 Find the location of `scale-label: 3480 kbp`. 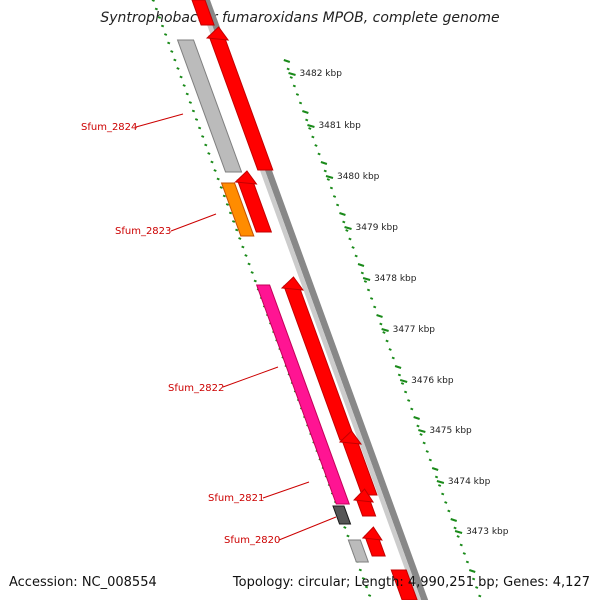

scale-label: 3480 kbp is located at coordinates (358, 177).